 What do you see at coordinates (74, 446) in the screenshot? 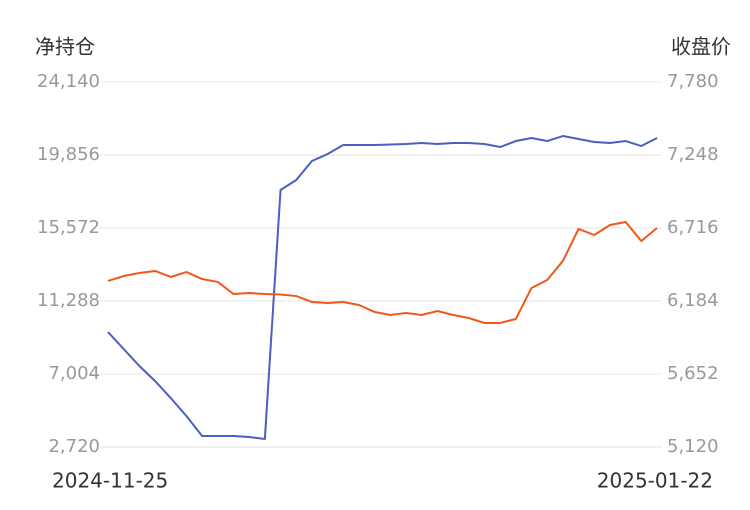
I see `y-tick-label: 2,720` at bounding box center [74, 446].